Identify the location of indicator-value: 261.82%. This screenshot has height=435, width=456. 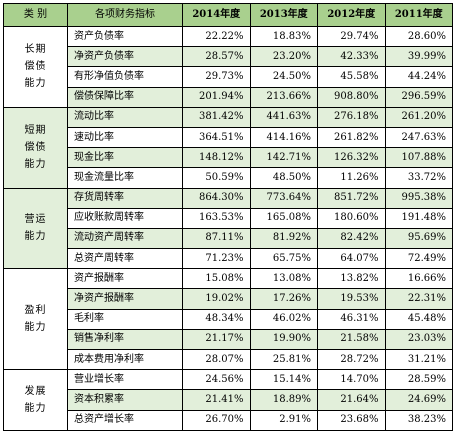
(351, 137).